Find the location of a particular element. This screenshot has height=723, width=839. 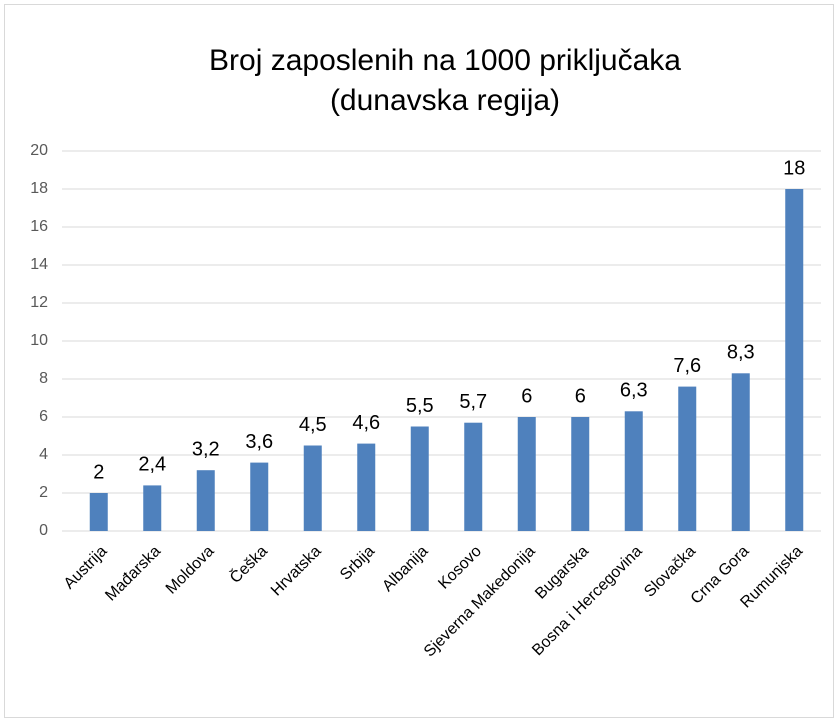

chart-title: Broj zaposlenih na 1000 priključaka is located at coordinates (445, 60).